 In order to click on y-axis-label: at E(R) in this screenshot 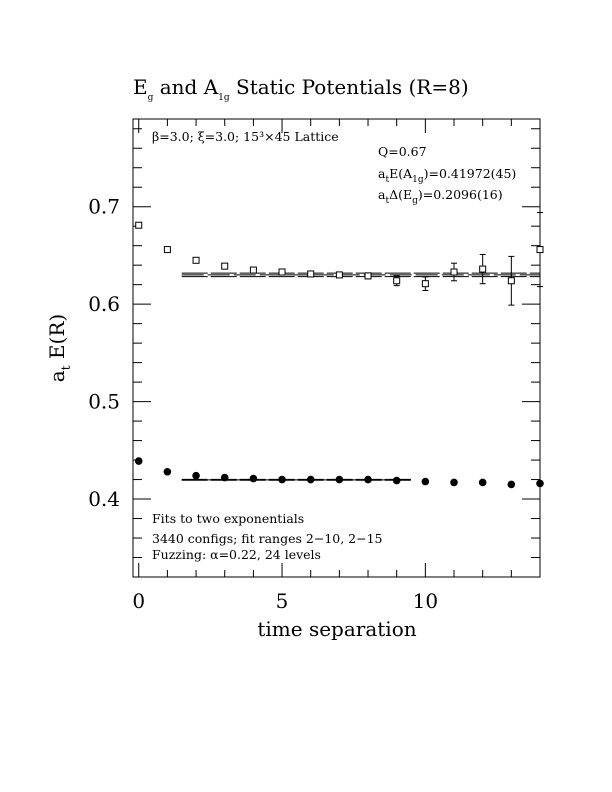, I will do `click(59, 348)`.